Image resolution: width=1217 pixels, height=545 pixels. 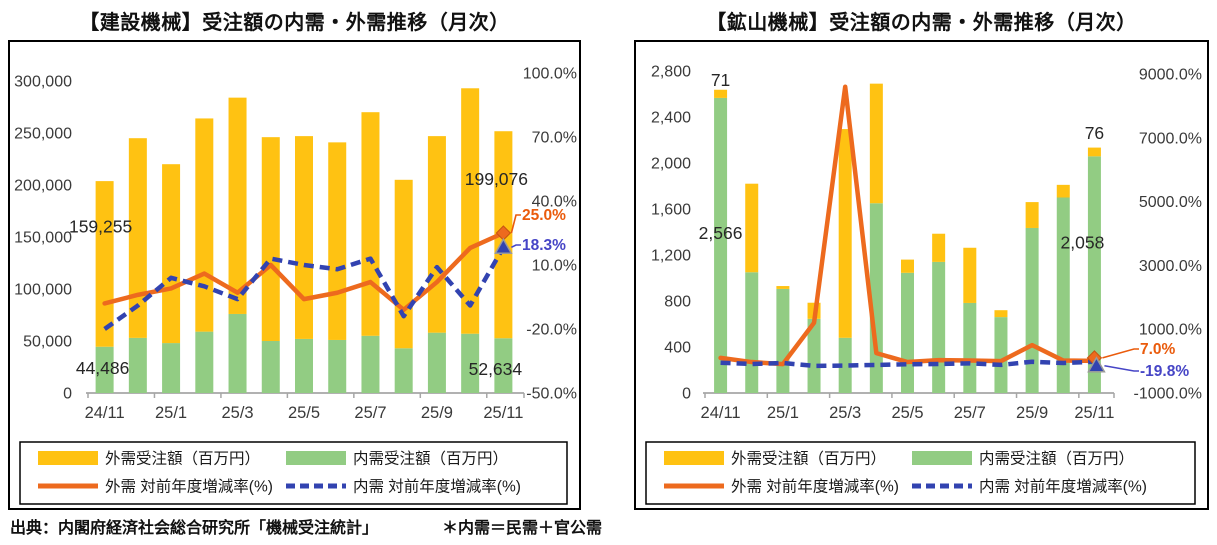 I want to click on legend-label-domestic-bar: 内需受注額（百万円）, so click(x=430, y=459).